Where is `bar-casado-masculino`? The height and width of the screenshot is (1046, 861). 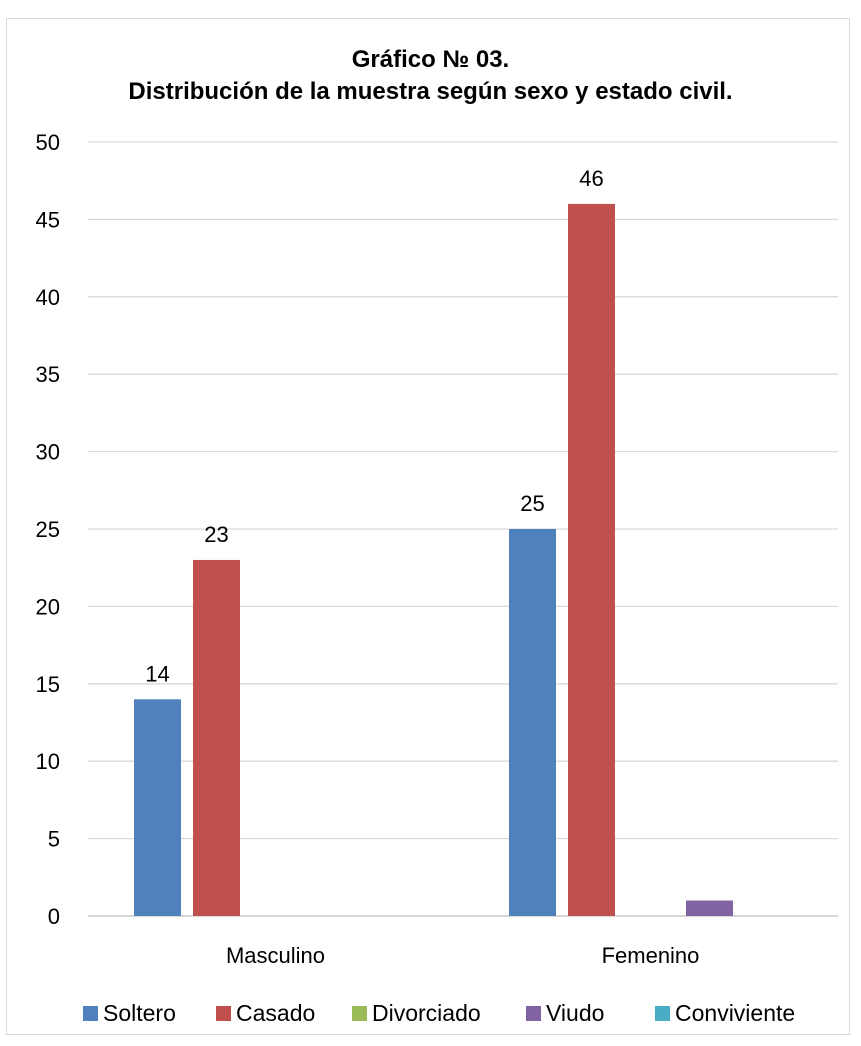 bar-casado-masculino is located at coordinates (216, 737).